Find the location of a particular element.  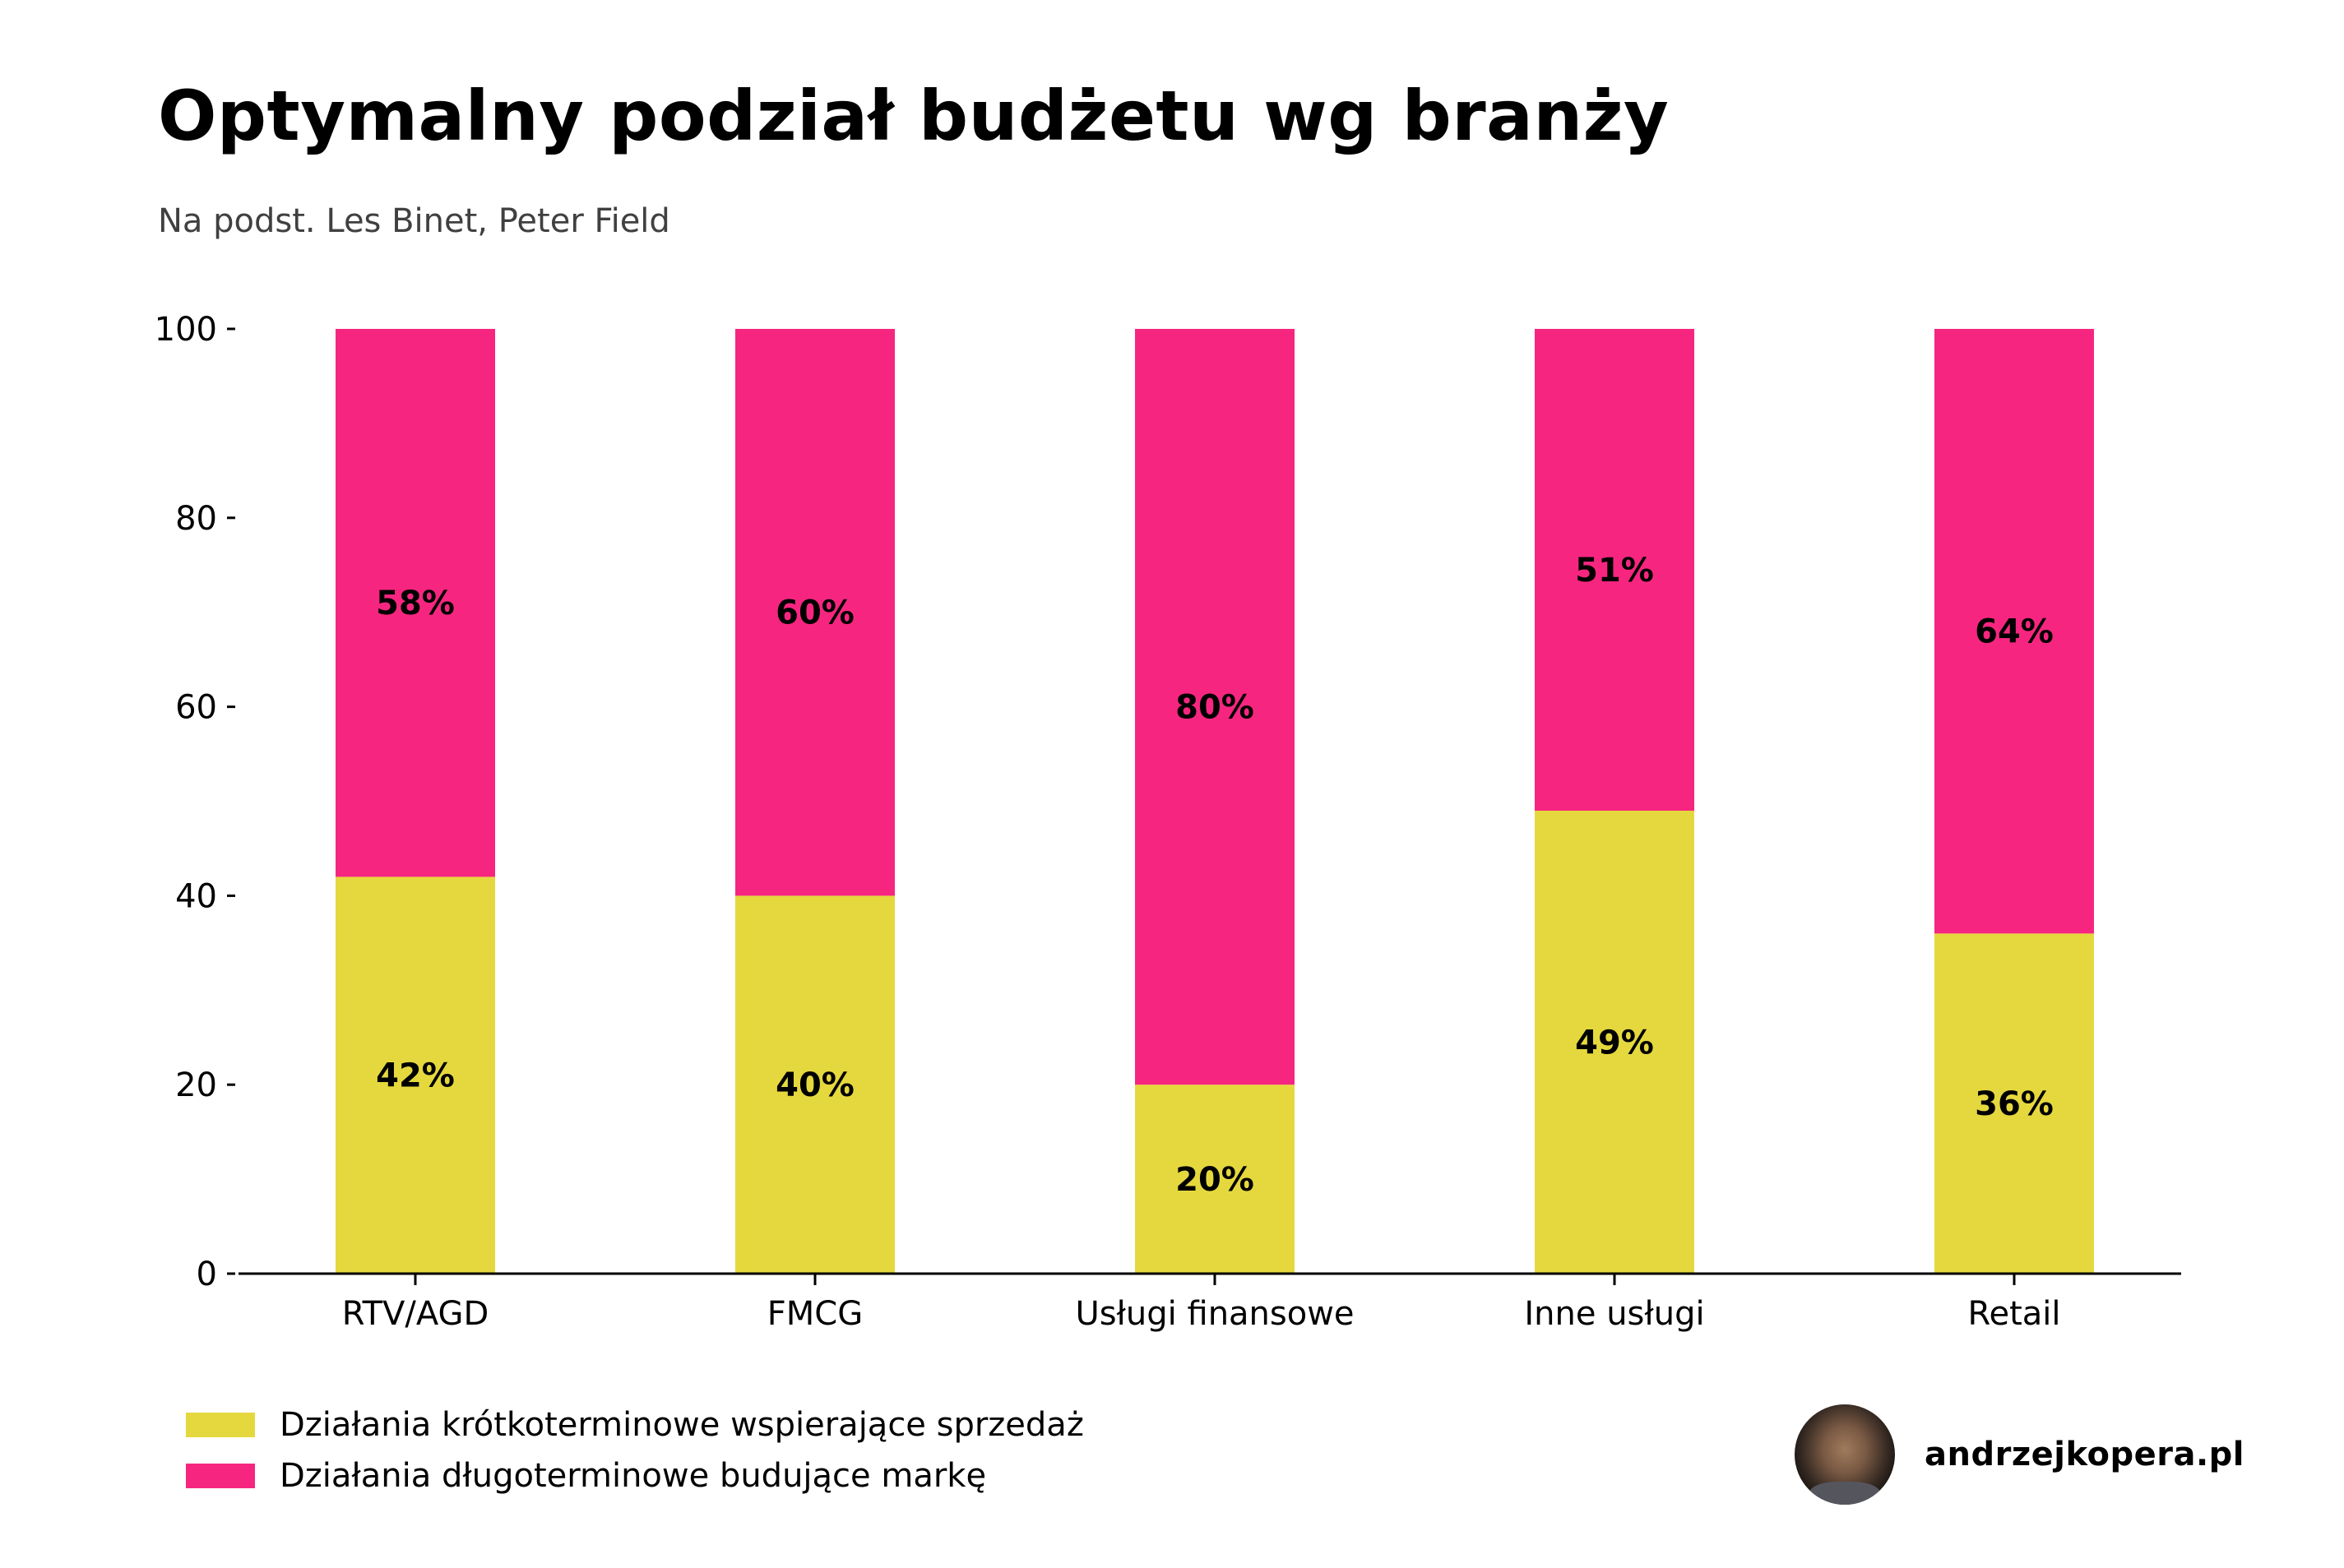

chart-title: Optymalny podział budżetu wg branży is located at coordinates (914, 116).